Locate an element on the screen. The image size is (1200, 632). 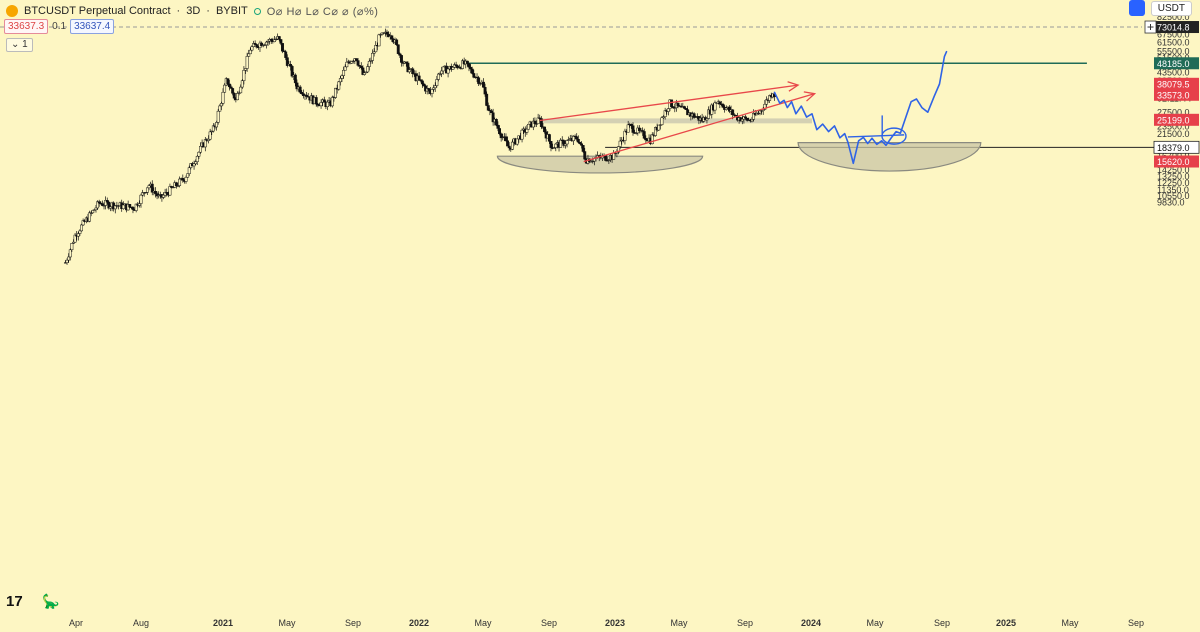
trend-line-arrowhead is located at coordinates (793, 86).